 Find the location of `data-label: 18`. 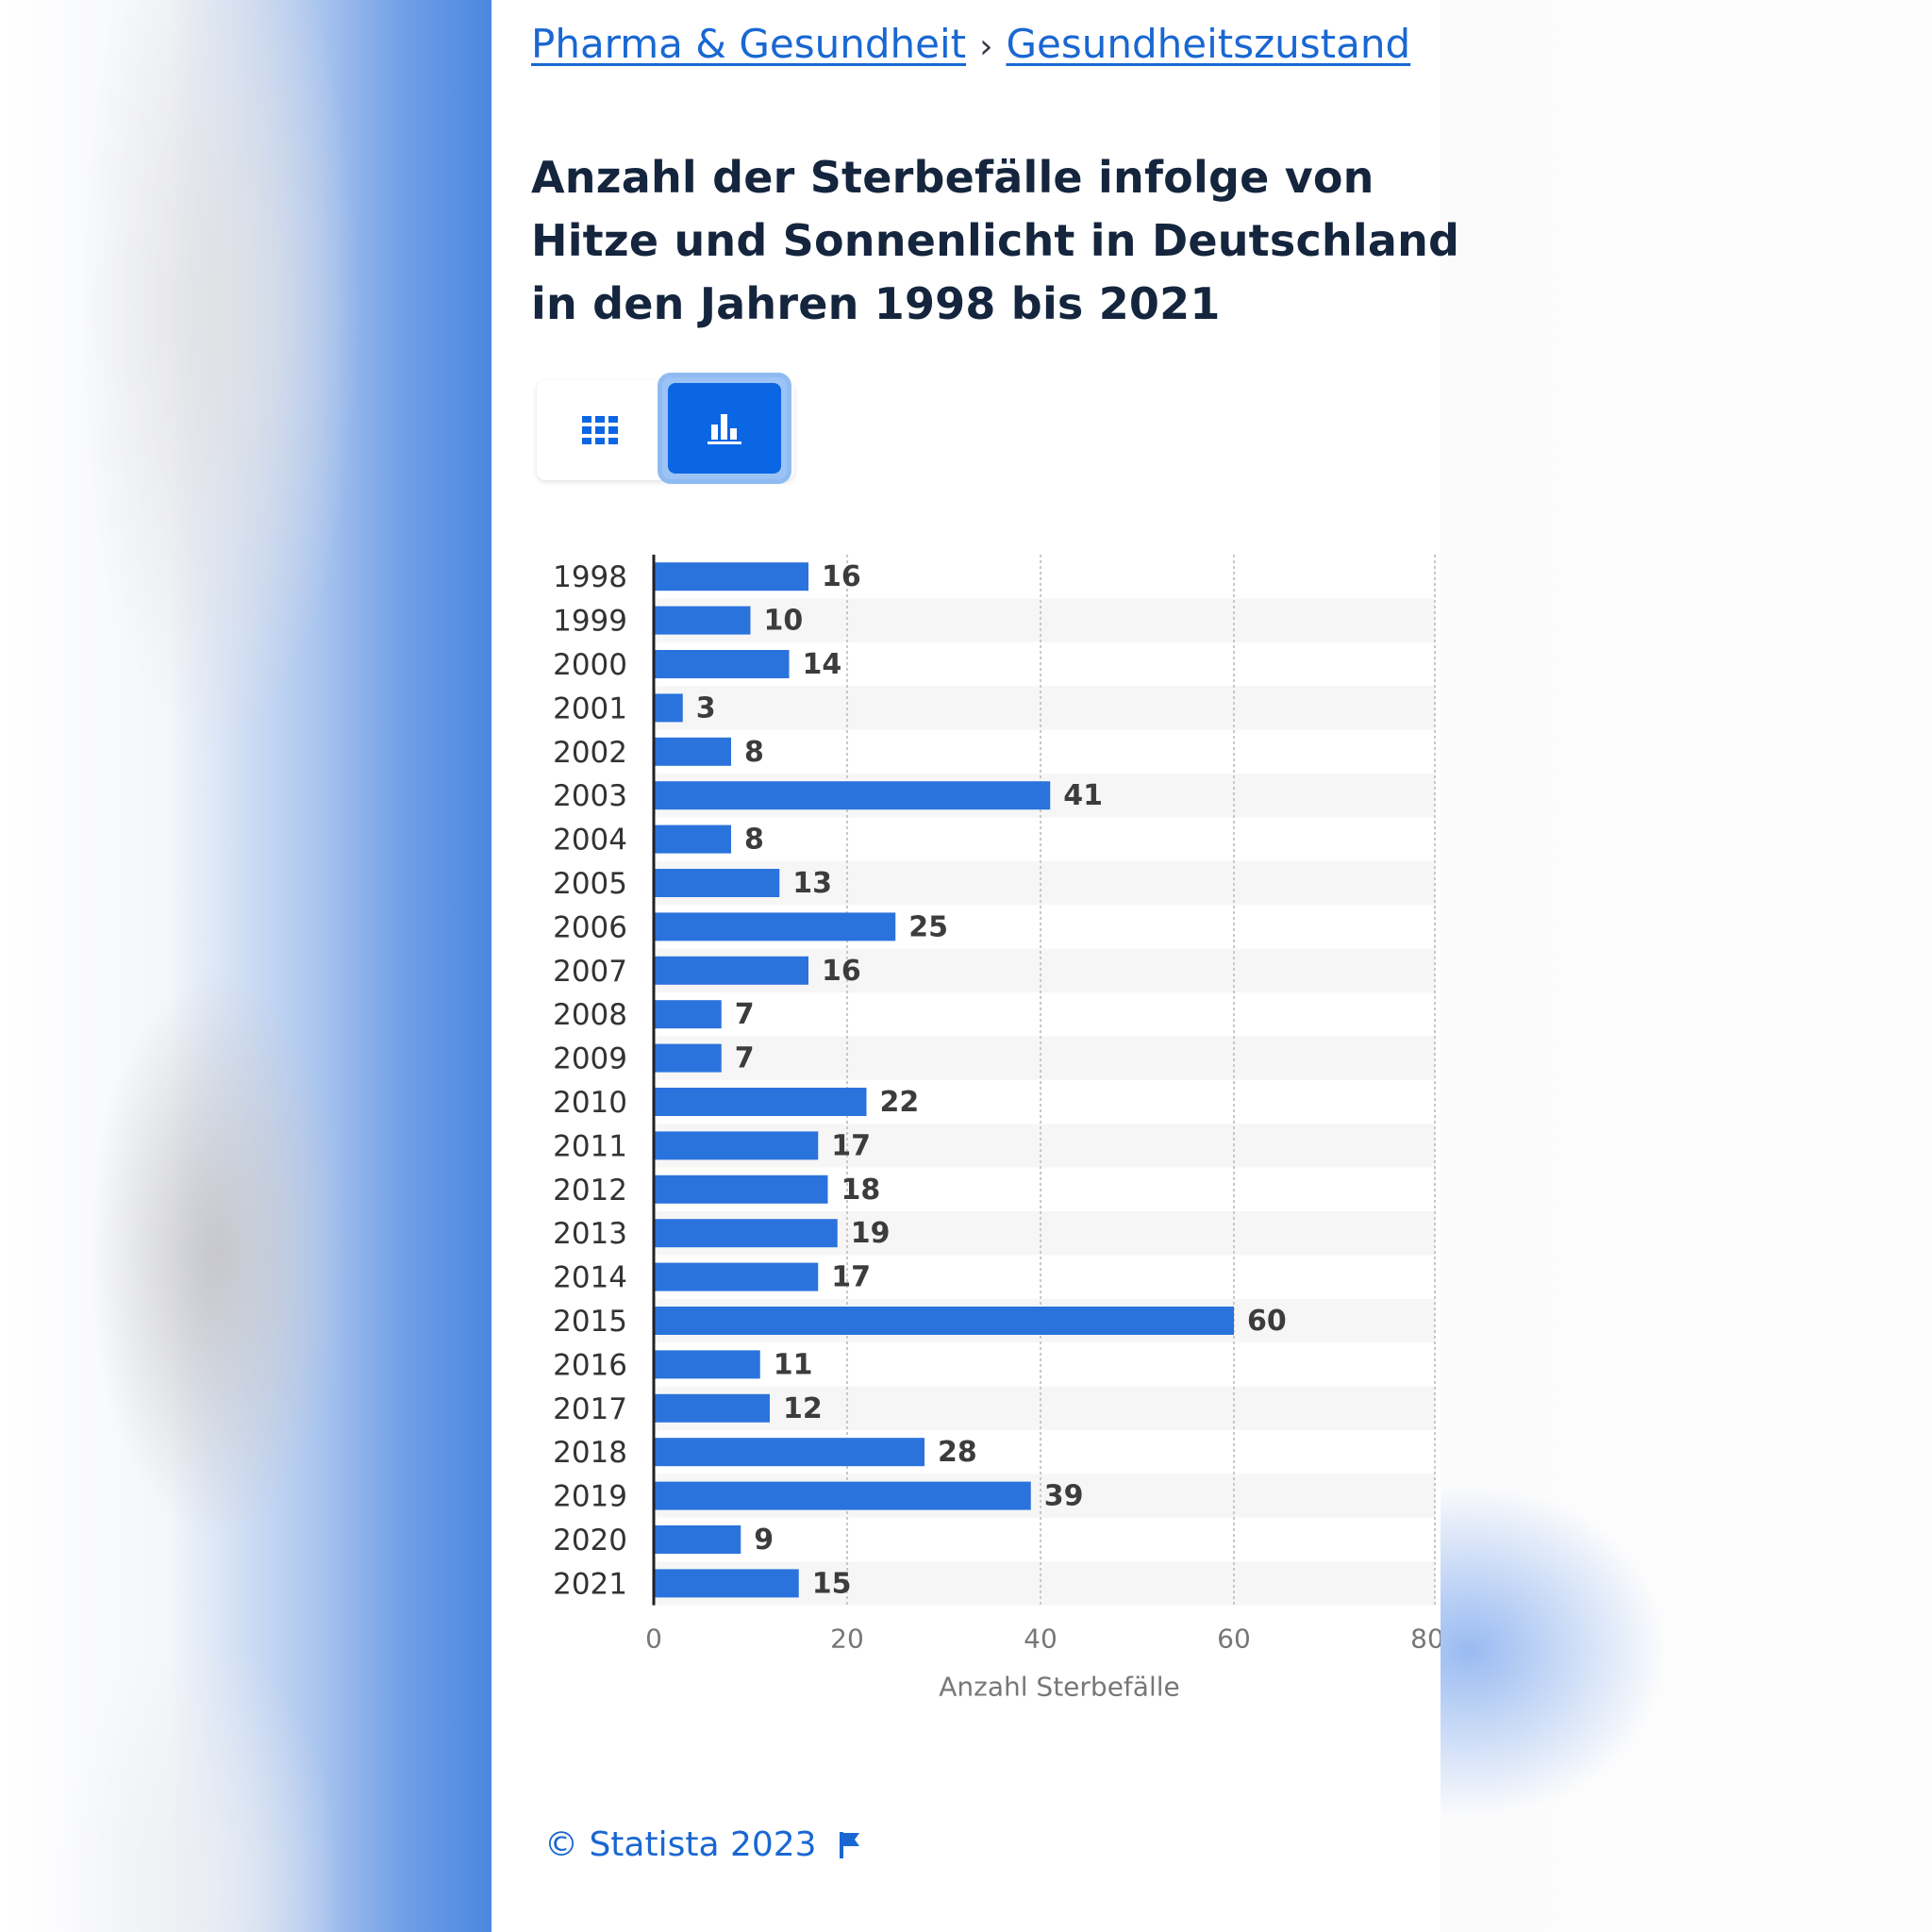

data-label: 18 is located at coordinates (861, 1190).